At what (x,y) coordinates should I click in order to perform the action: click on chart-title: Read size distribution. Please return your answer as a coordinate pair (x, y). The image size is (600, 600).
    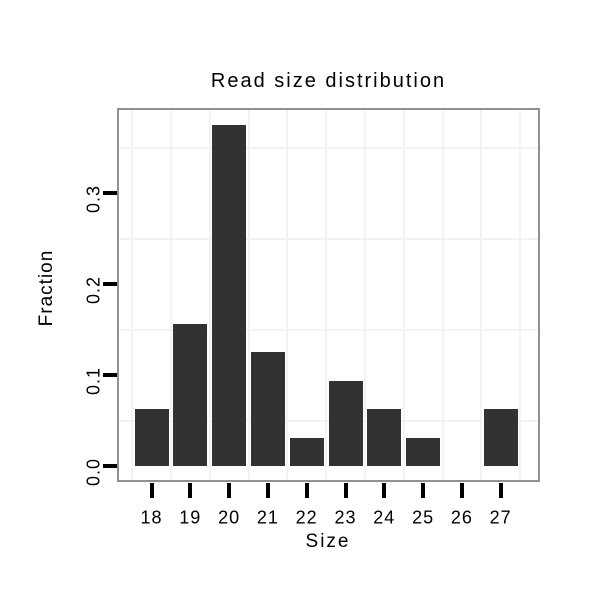
    Looking at the image, I should click on (328, 81).